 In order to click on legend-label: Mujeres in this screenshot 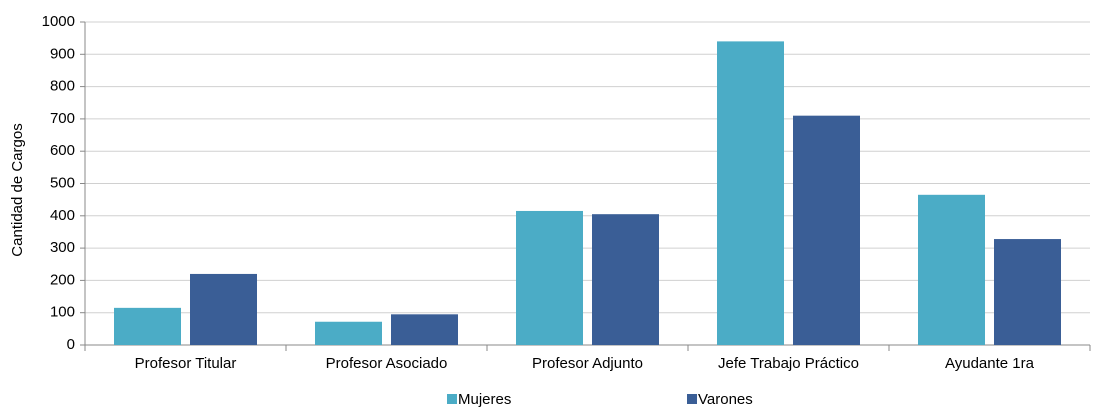, I will do `click(484, 399)`.